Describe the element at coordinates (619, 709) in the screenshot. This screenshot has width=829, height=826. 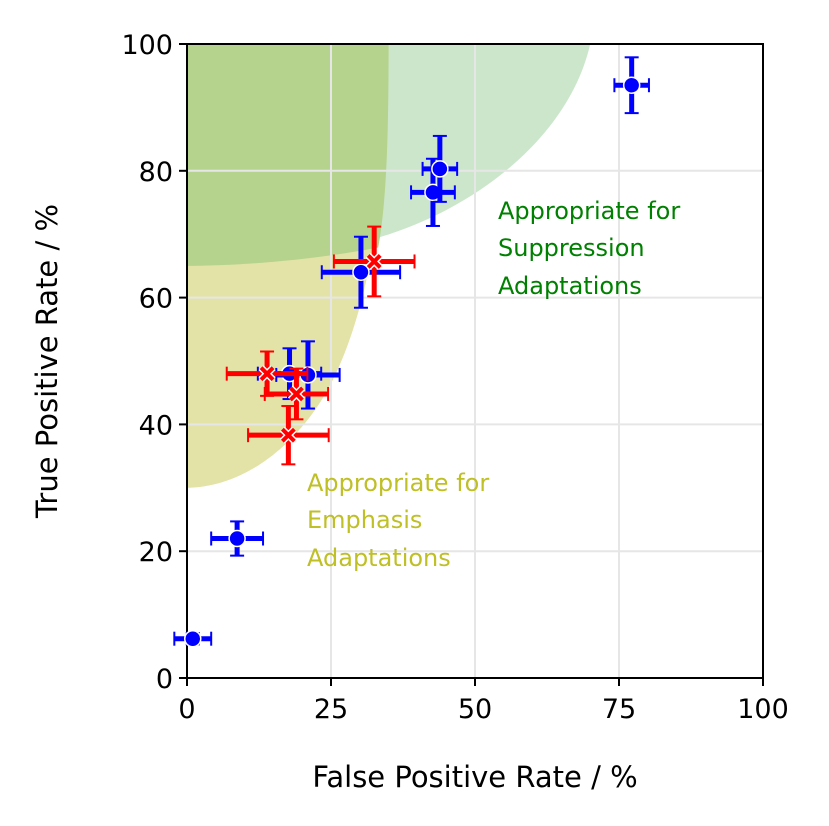
I see `x-tick-label: 75` at that location.